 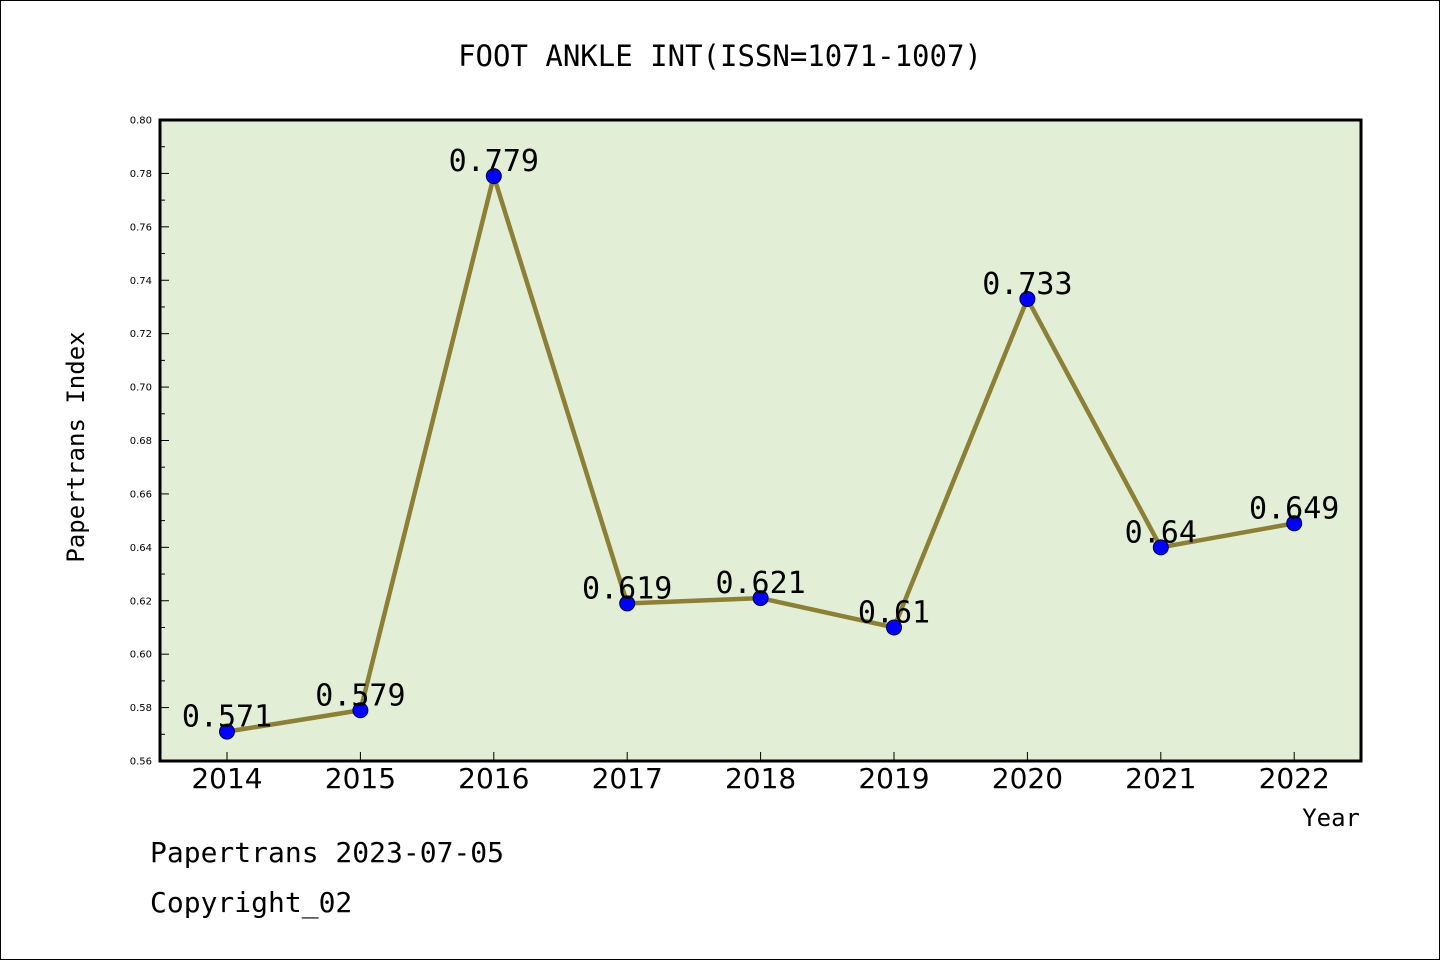 I want to click on x-tick-label: 2022, so click(x=1294, y=778).